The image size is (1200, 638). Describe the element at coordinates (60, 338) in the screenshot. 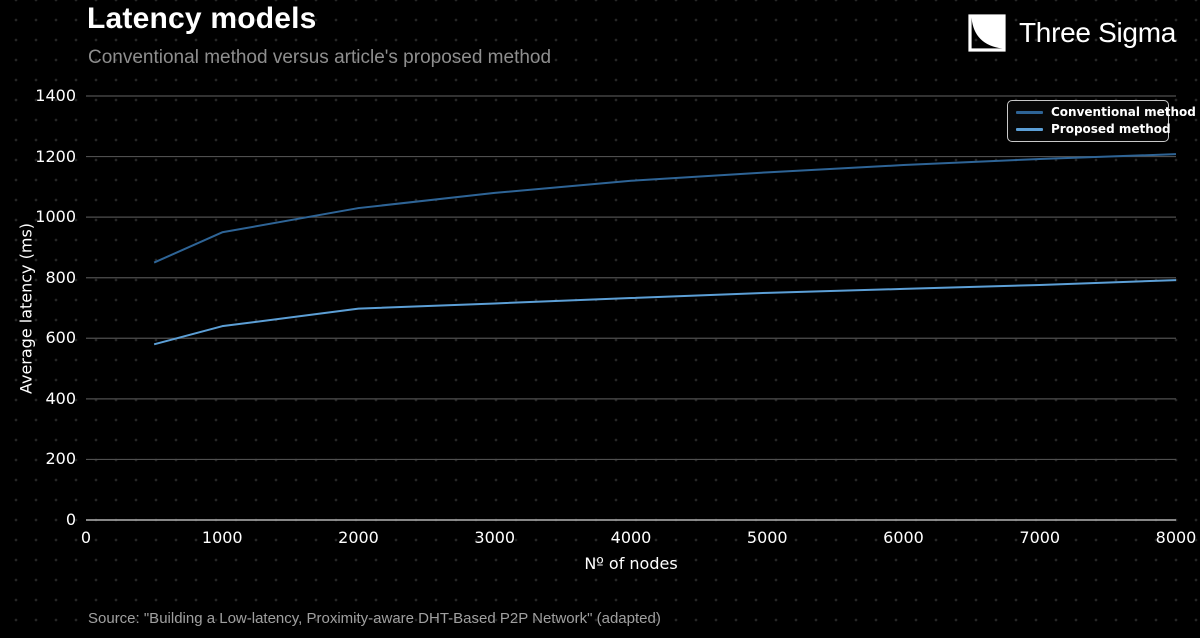

I see `y-tick-label: 600` at that location.